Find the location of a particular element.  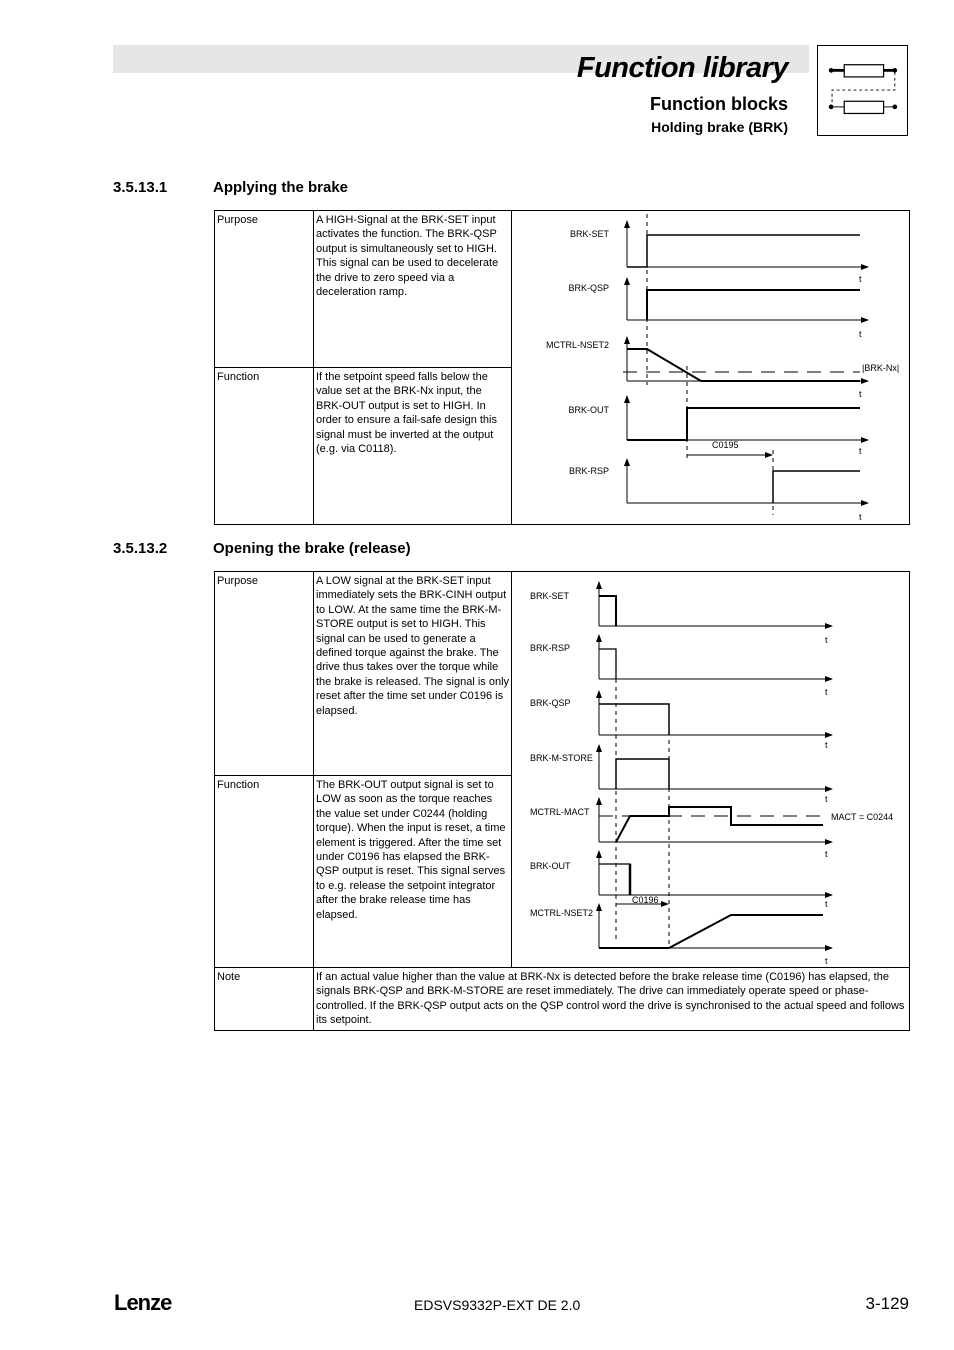

row-label: Note is located at coordinates (264, 999).